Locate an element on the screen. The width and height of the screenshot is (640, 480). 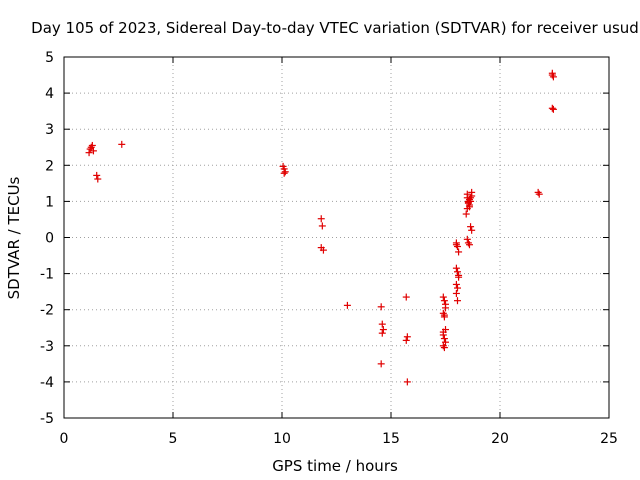
y-tick-label: 5 is located at coordinates (49, 58).